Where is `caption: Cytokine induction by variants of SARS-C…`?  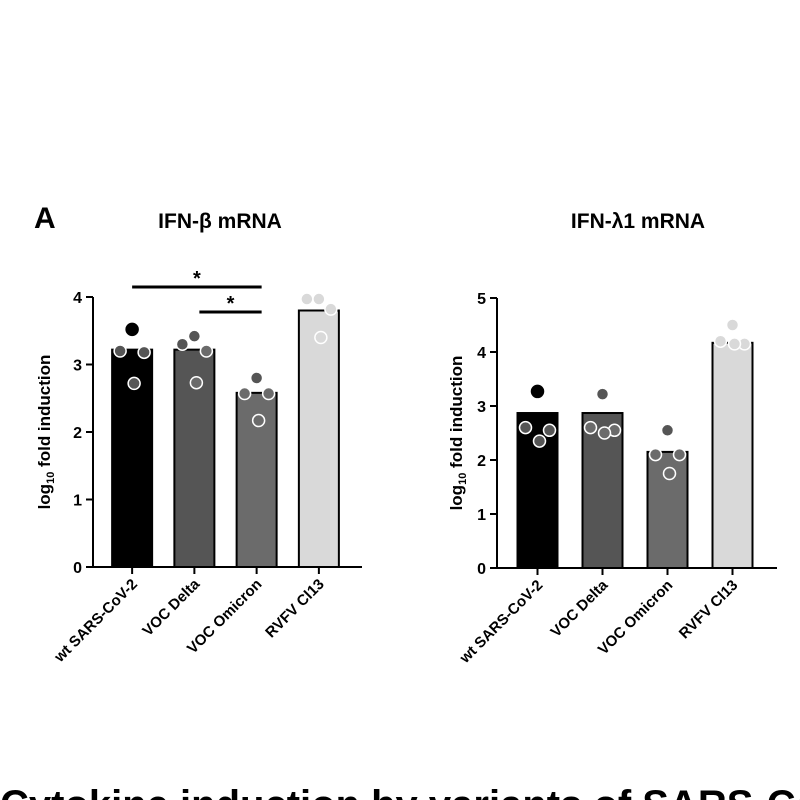 caption: Cytokine induction by variants of SARS-C… is located at coordinates (400, 791).